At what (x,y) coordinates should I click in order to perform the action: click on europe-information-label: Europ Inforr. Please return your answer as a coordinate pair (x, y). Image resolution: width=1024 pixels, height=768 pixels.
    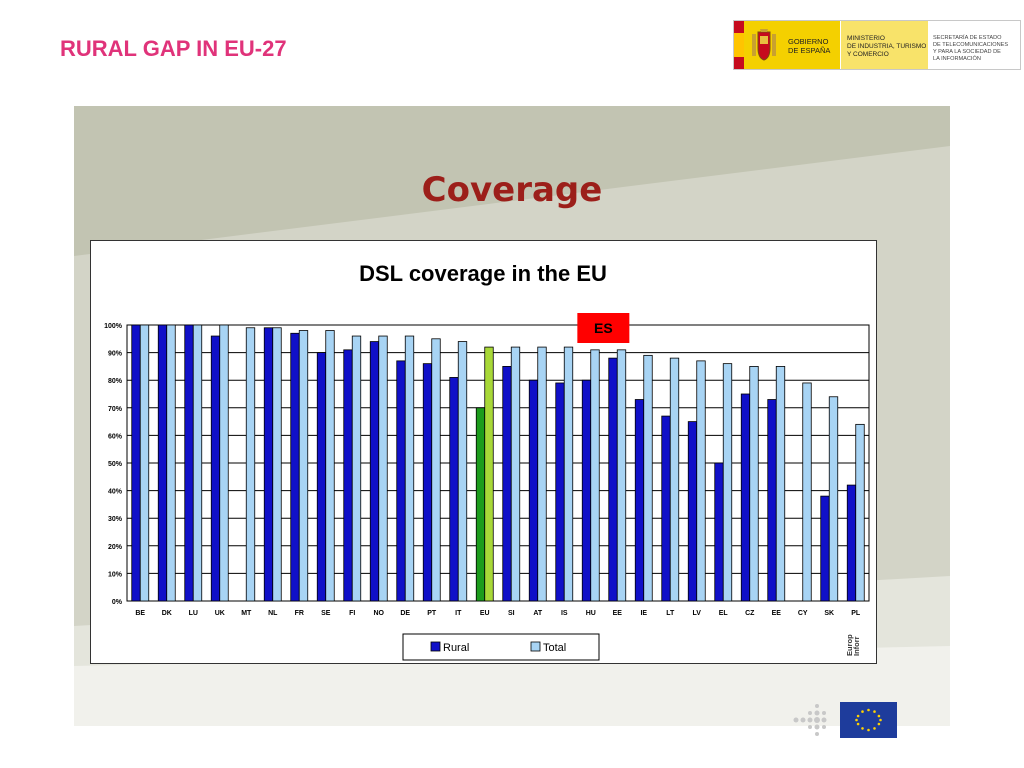
    Looking at the image, I should click on (853, 645).